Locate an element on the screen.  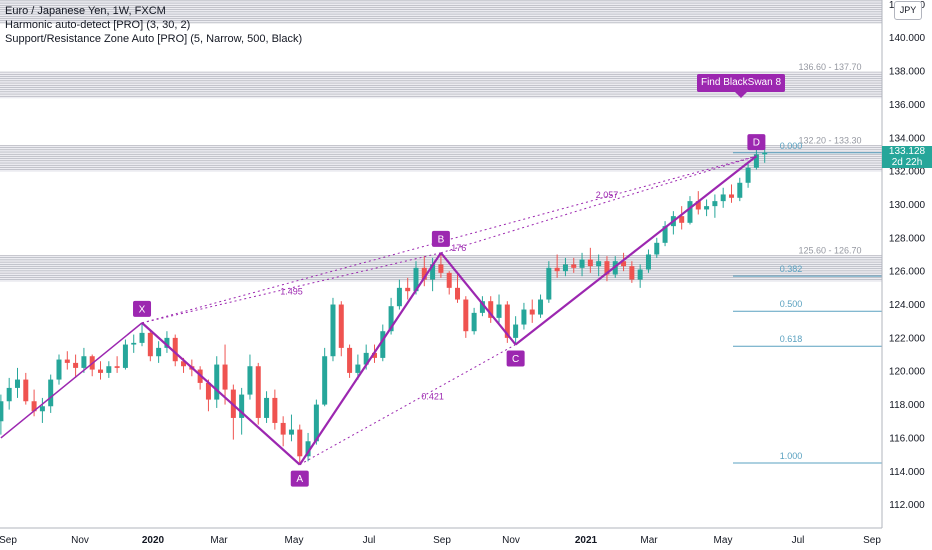
bar-countdown: 2d 22h is located at coordinates (907, 162).